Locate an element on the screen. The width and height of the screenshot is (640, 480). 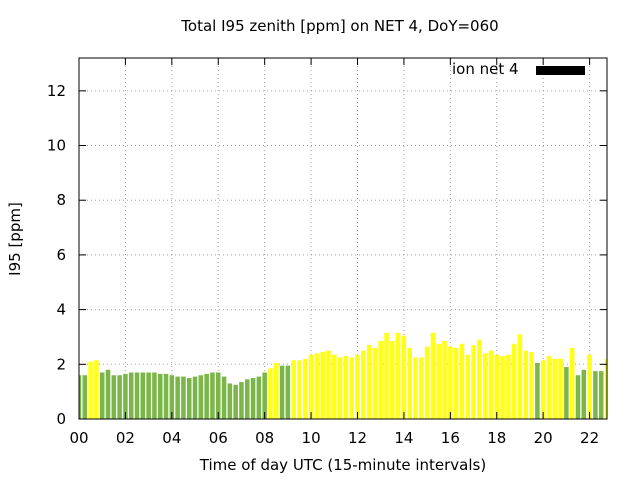
bars is located at coordinates (343, 375).